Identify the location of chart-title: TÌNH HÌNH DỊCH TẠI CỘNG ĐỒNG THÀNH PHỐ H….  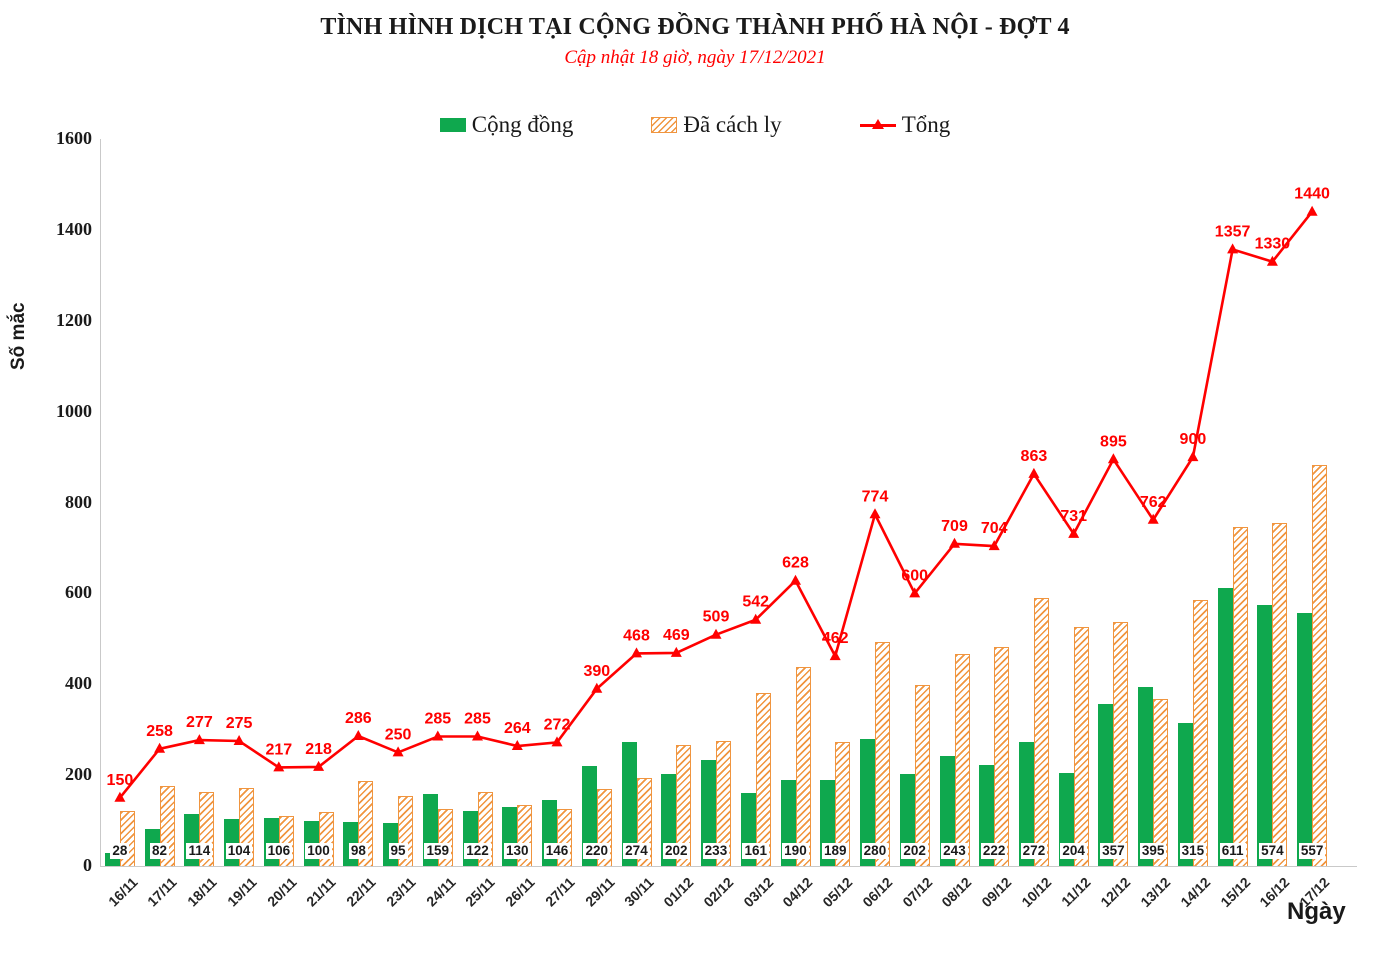
(695, 27).